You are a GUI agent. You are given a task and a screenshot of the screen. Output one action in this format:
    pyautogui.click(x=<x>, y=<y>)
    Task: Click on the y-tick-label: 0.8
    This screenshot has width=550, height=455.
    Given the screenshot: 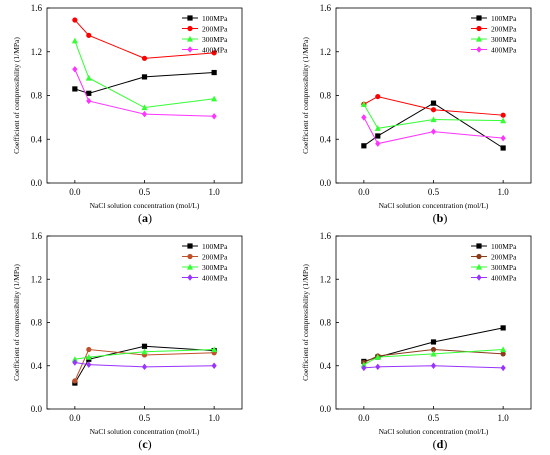 What is the action you would take?
    pyautogui.click(x=37, y=323)
    